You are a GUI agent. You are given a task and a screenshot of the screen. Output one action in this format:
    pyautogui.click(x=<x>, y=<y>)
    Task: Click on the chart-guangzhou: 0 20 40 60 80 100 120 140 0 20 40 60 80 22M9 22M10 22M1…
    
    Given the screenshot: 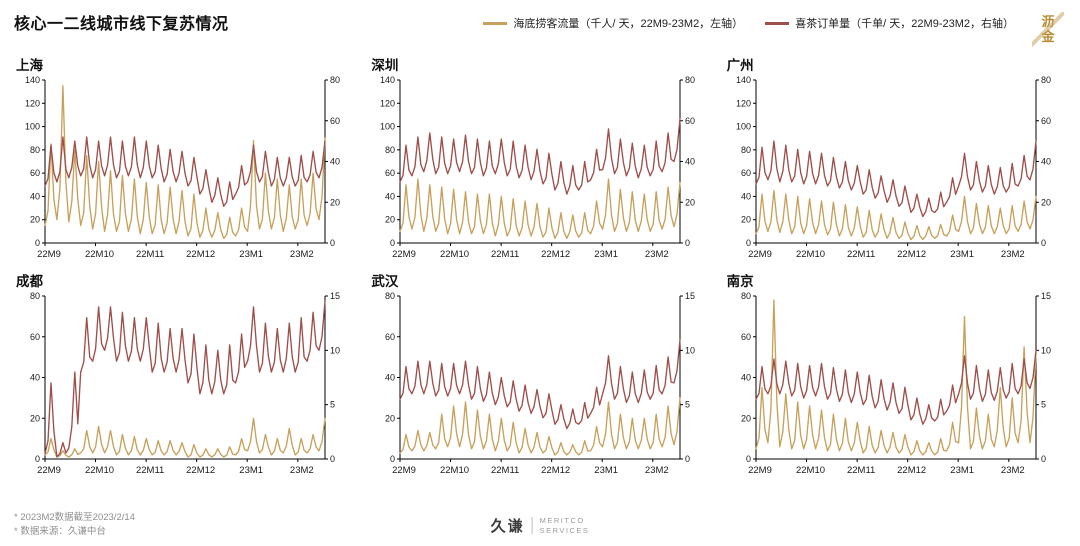 What is the action you would take?
    pyautogui.click(x=895, y=168)
    